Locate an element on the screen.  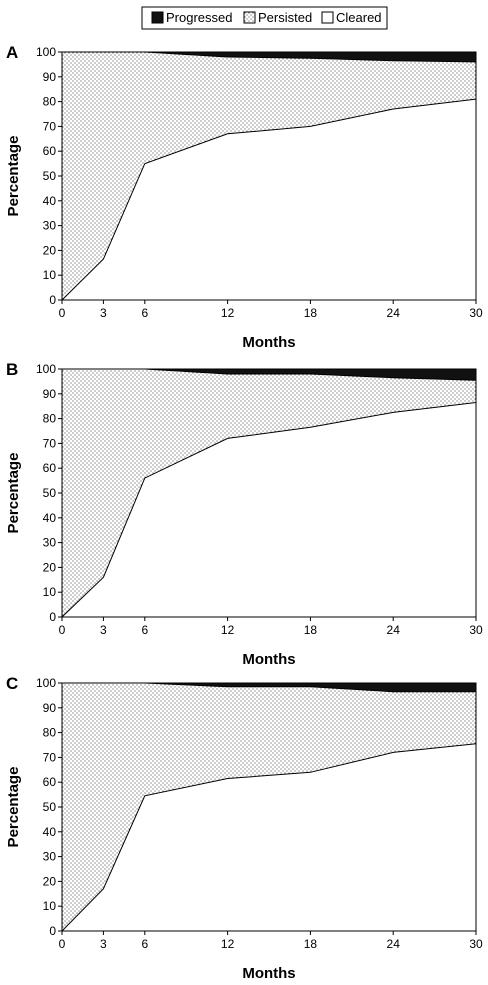
panel-letter: A is located at coordinates (12, 52).